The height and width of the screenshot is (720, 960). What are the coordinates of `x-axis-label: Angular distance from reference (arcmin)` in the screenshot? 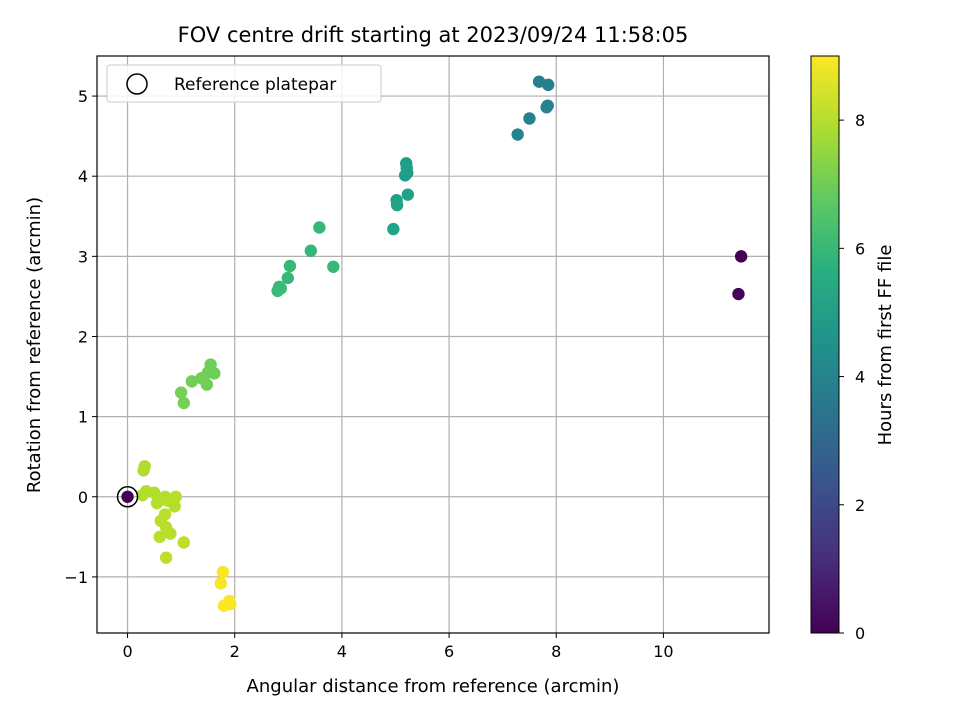 It's located at (433, 686).